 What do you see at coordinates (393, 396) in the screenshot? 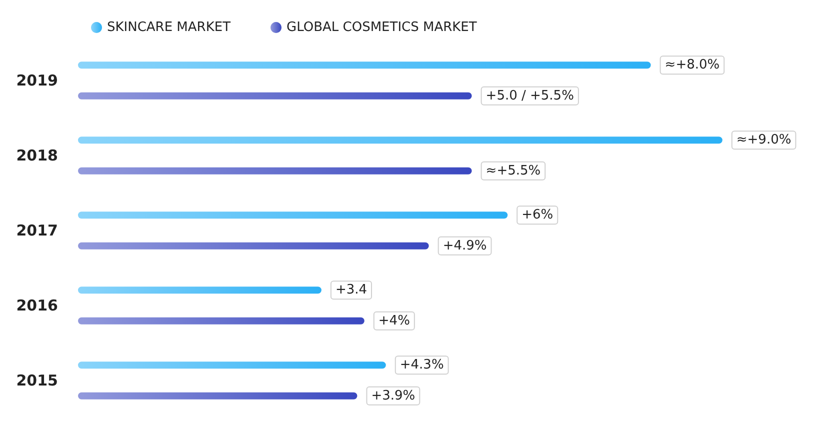
I see `data-label: +3.9%` at bounding box center [393, 396].